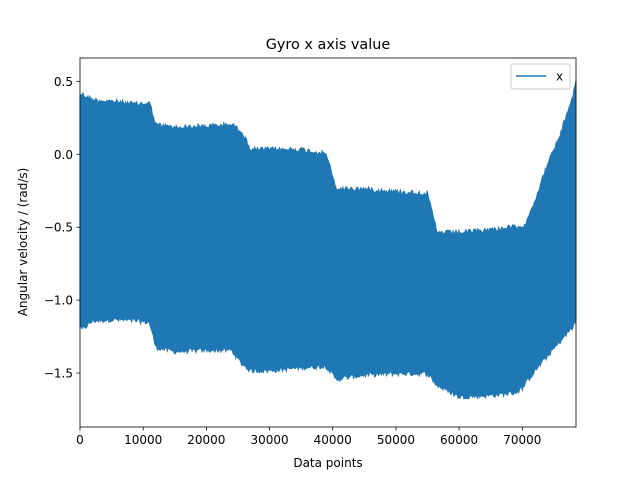 The height and width of the screenshot is (480, 640). Describe the element at coordinates (540, 76) in the screenshot. I see `legend: x` at that location.